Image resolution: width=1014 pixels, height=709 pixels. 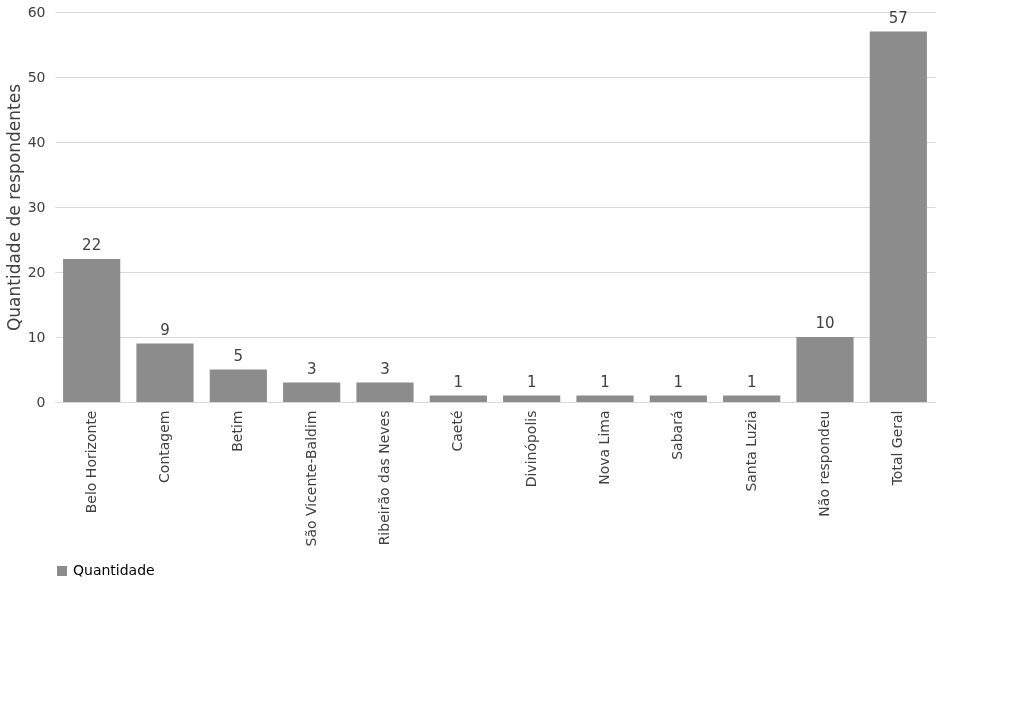 What do you see at coordinates (897, 448) in the screenshot?
I see `x-tick-label: Total Geral` at bounding box center [897, 448].